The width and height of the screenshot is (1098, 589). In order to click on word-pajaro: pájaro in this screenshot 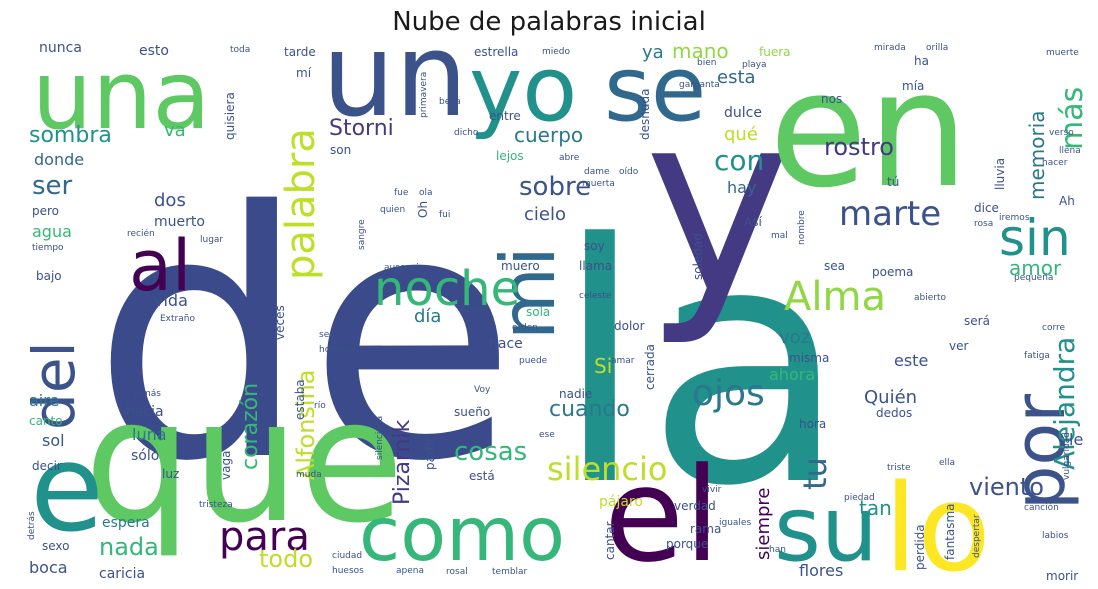, I will do `click(621, 502)`.